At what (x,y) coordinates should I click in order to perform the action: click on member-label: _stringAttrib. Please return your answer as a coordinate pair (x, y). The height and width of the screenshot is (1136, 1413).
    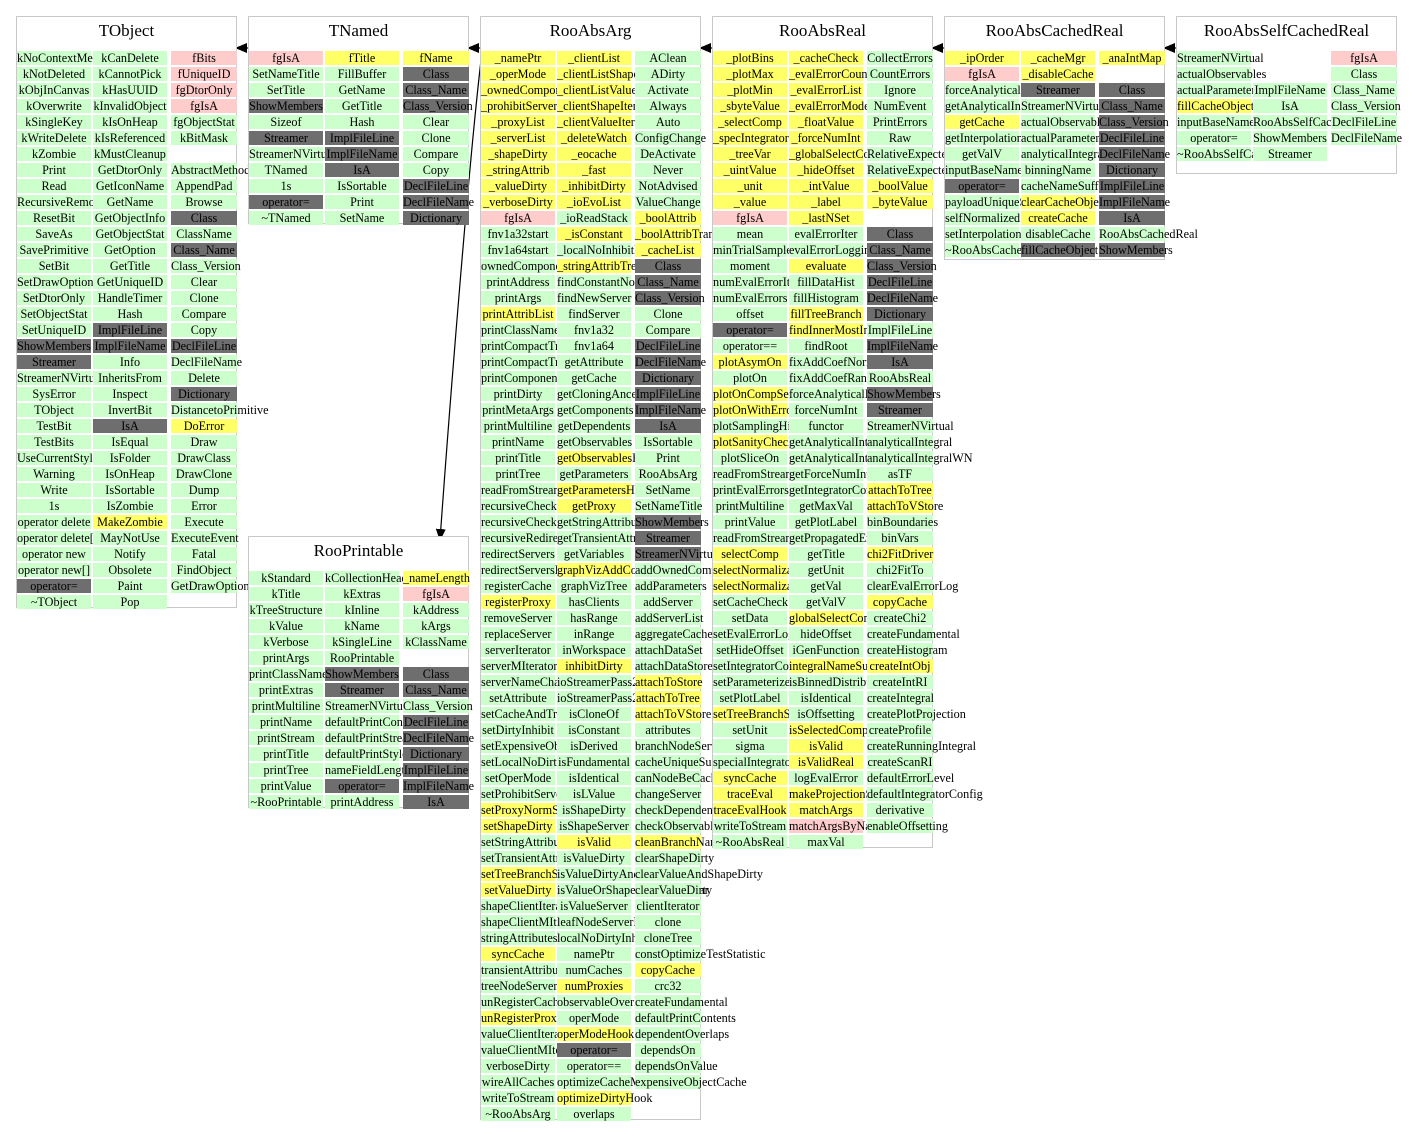
    Looking at the image, I should click on (518, 170).